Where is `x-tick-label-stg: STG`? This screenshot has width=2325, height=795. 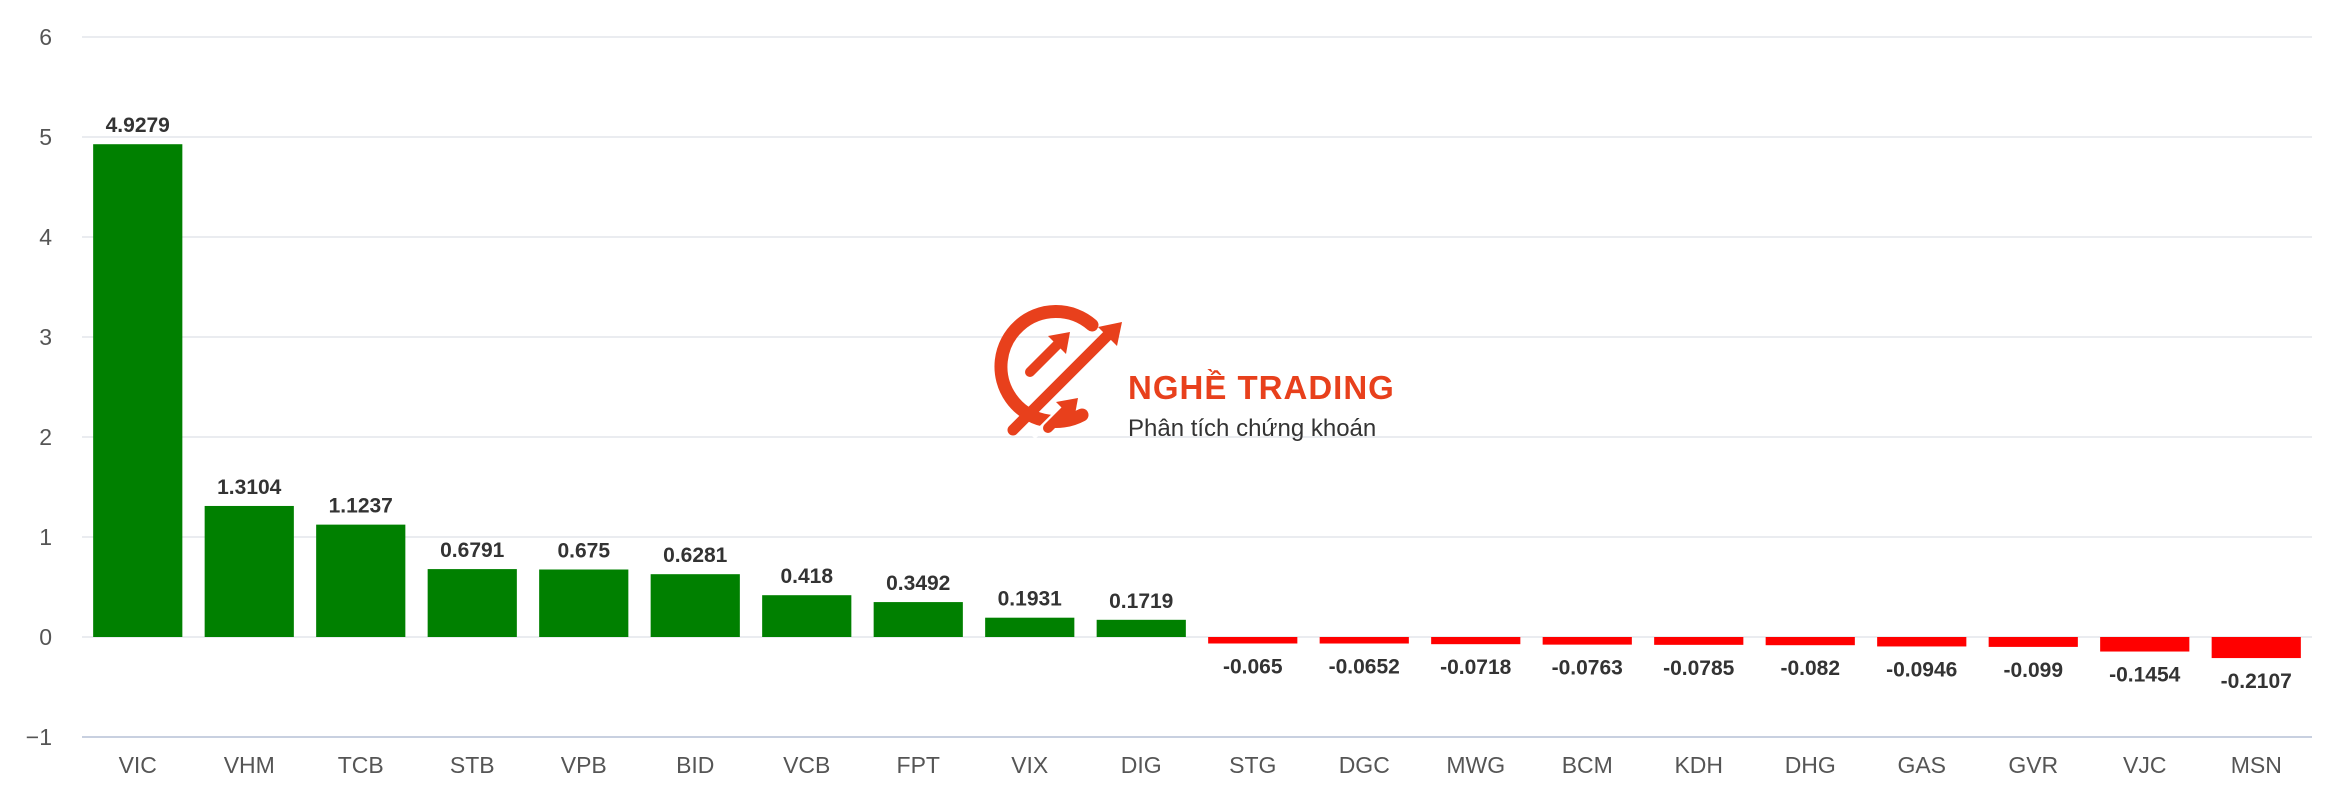
x-tick-label-stg: STG is located at coordinates (1252, 765).